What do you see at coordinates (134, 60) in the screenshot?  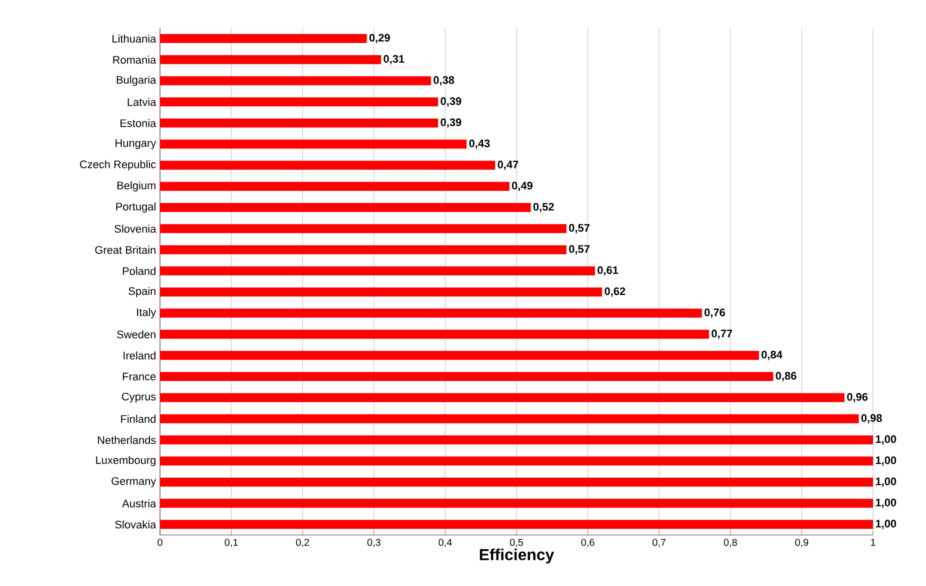 I see `y-tick-label: Romania` at bounding box center [134, 60].